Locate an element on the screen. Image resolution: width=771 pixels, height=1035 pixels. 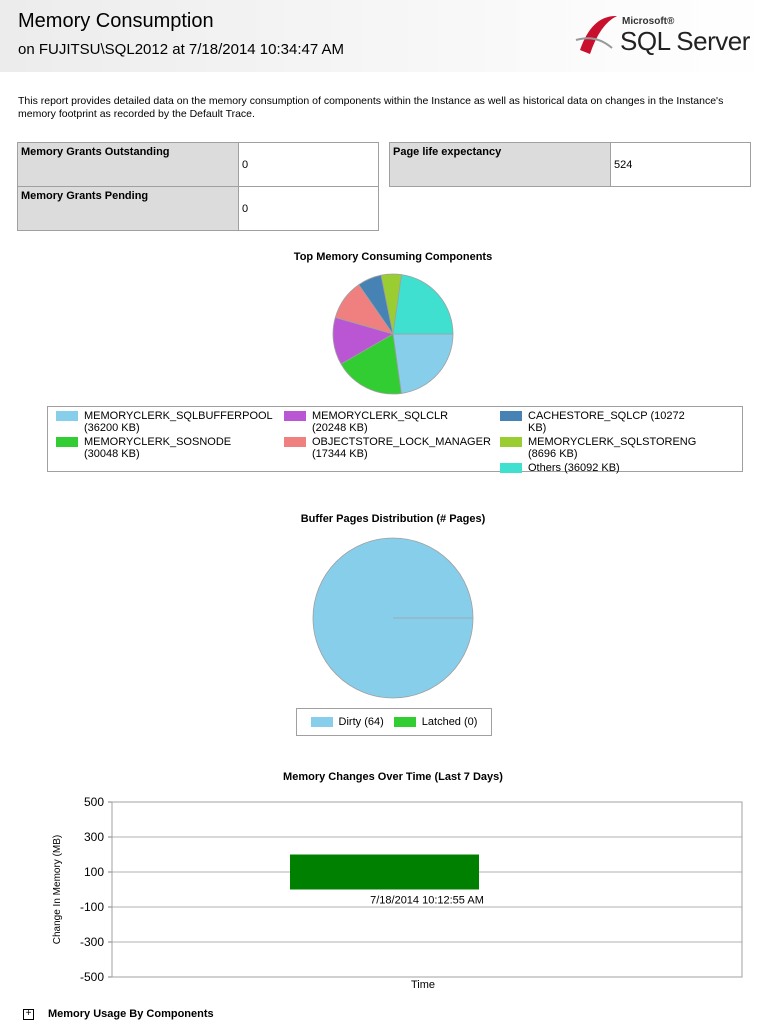
legend-label: Dirty (64) is located at coordinates (361, 722).